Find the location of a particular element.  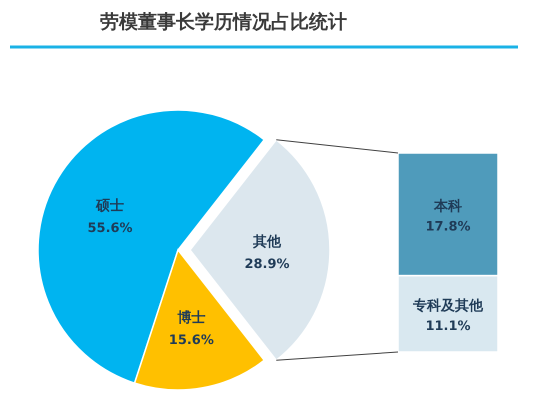

series-label: 本科 is located at coordinates (447, 206).